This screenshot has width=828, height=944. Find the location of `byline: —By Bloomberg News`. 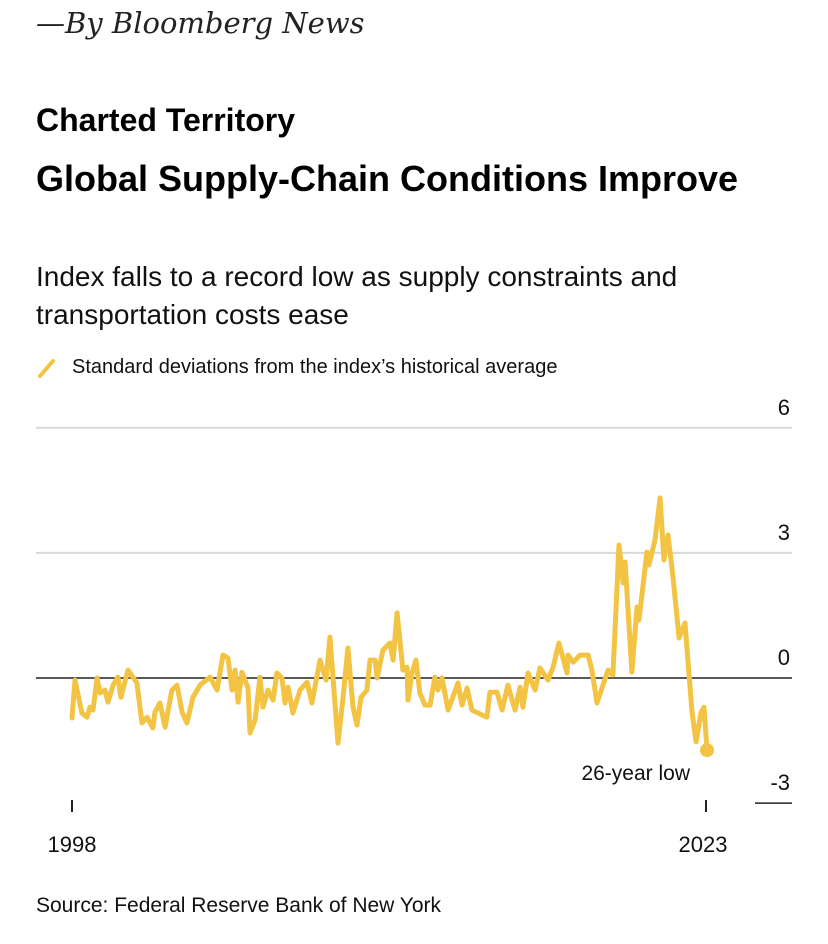

byline: —By Bloomberg News is located at coordinates (200, 23).